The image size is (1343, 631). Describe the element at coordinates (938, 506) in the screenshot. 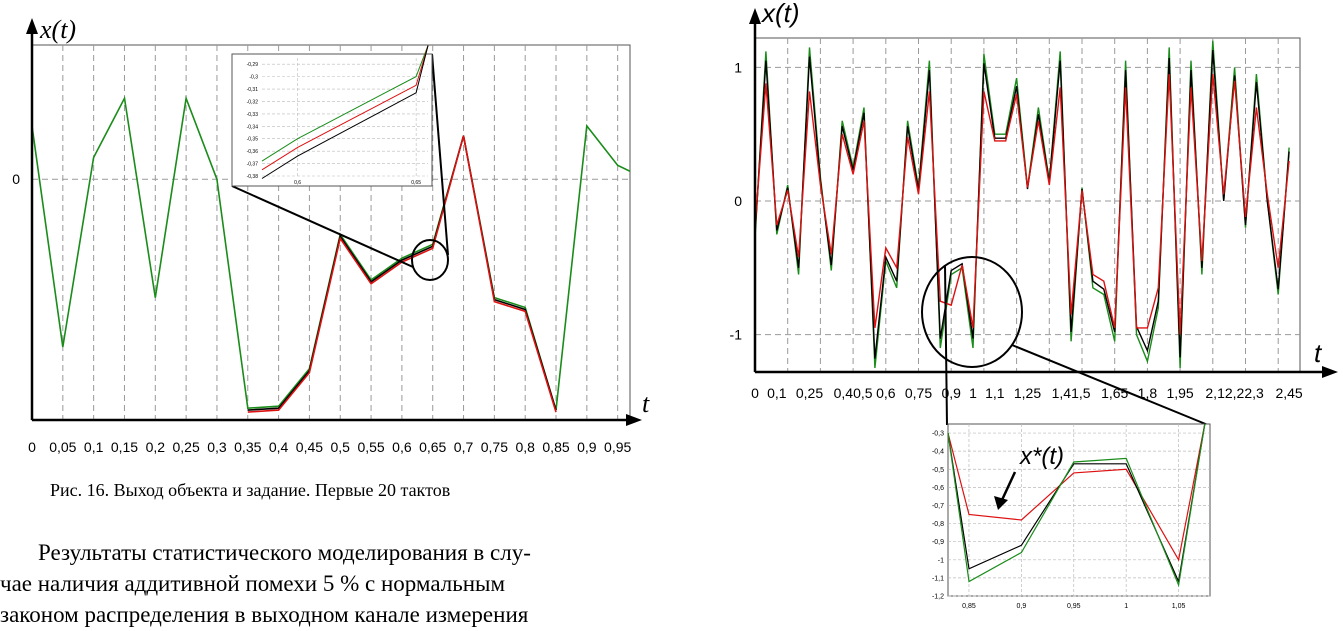

I see `y-tick-label: -0,7` at that location.